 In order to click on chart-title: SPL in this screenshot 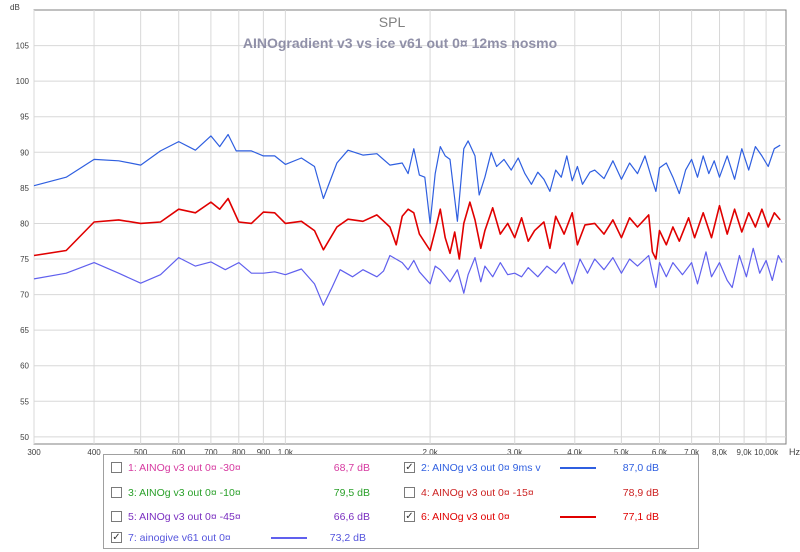, I will do `click(392, 22)`.